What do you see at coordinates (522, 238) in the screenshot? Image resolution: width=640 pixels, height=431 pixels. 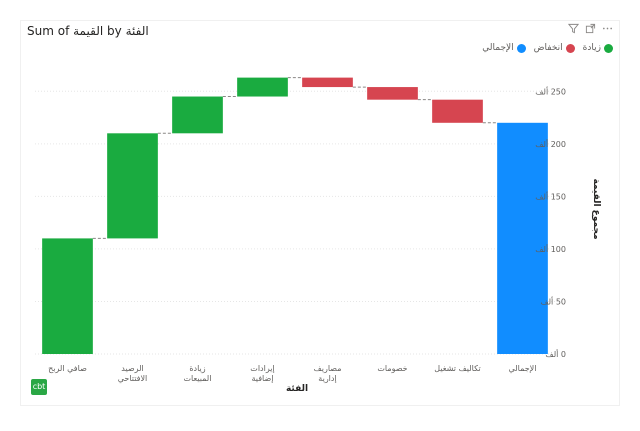 I see `bar-total` at bounding box center [522, 238].